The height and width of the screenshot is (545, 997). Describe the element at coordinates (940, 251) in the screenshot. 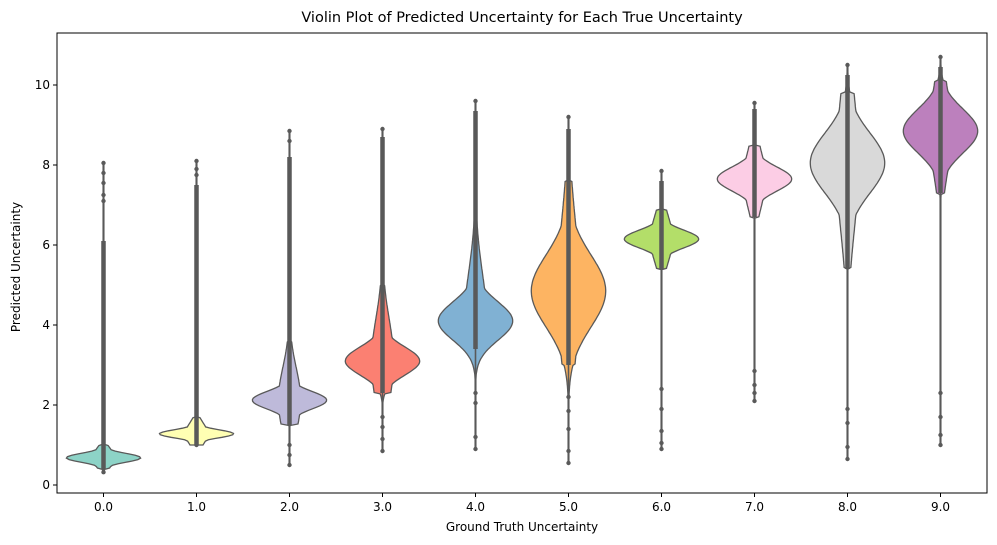

I see `violin-9.0` at that location.